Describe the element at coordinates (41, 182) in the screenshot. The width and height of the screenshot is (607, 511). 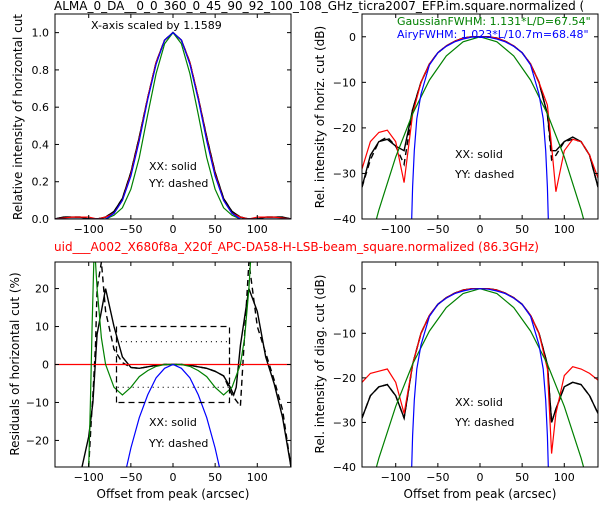
I see `y-tick-label: 0.2` at that location.